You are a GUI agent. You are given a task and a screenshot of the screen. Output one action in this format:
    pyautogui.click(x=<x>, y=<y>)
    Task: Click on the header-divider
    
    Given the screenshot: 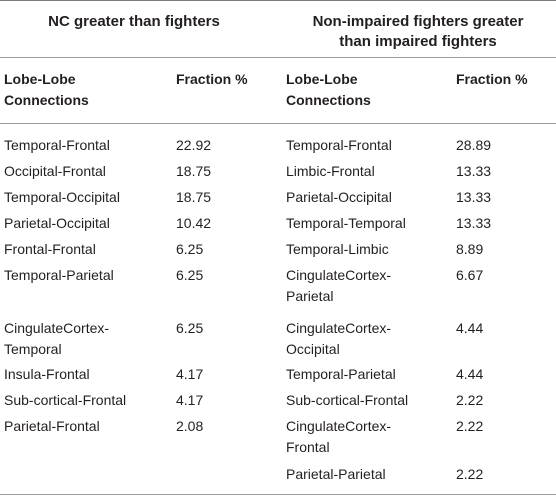 What is the action you would take?
    pyautogui.click(x=278, y=57)
    